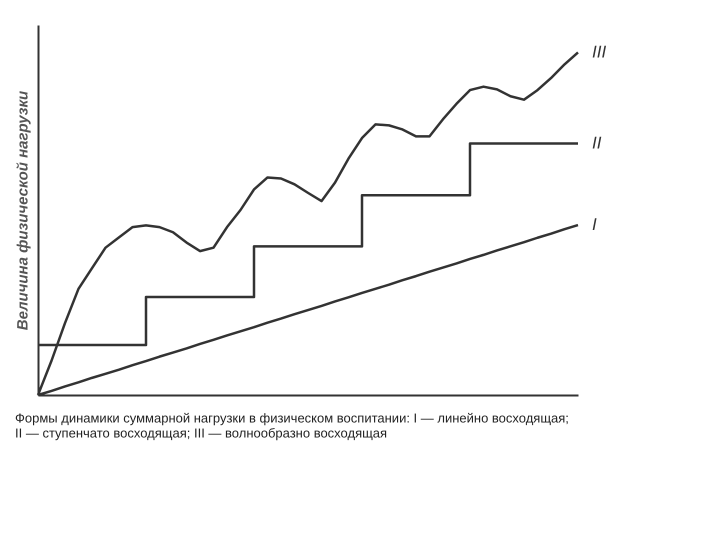 This screenshot has height=540, width=720. I want to click on series-label: III, so click(599, 52).